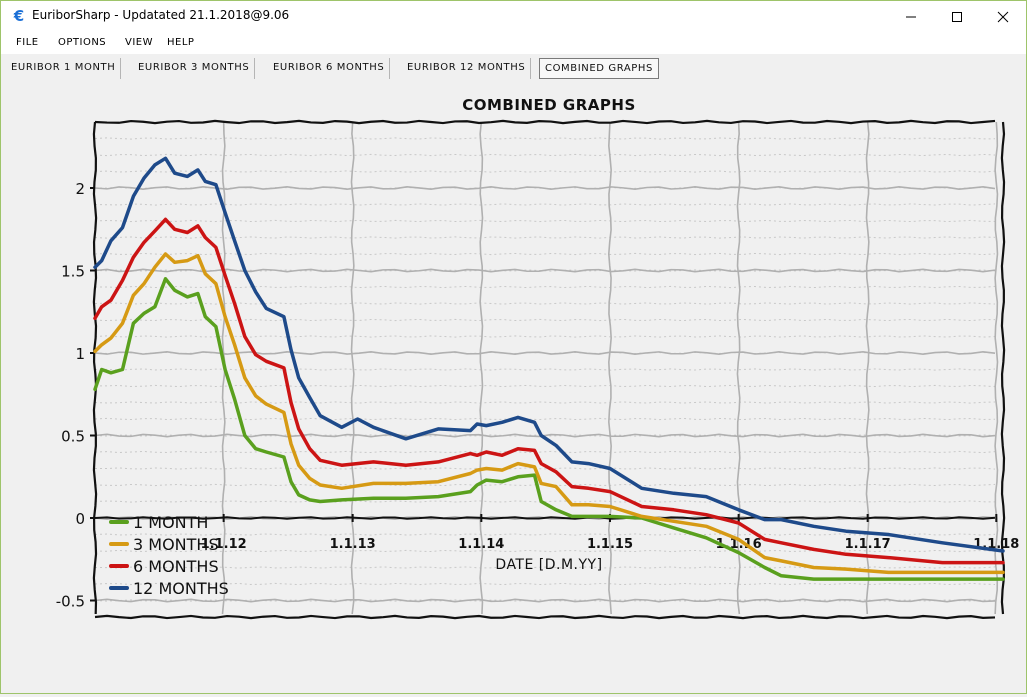 This screenshot has width=1027, height=697. What do you see at coordinates (481, 544) in the screenshot?
I see `x-tick-label: 1.1.14` at bounding box center [481, 544].